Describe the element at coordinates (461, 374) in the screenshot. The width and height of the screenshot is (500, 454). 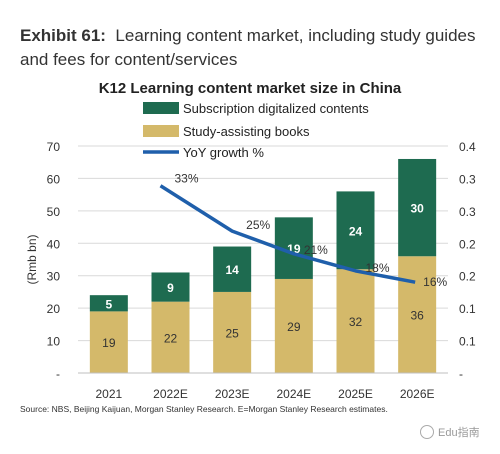
I see `y2-tick-label: -` at that location.